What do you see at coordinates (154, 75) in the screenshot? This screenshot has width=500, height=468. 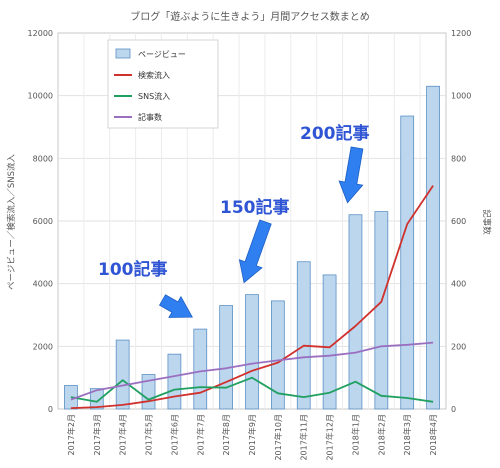 I see `legend-label: 検索流入` at bounding box center [154, 75].